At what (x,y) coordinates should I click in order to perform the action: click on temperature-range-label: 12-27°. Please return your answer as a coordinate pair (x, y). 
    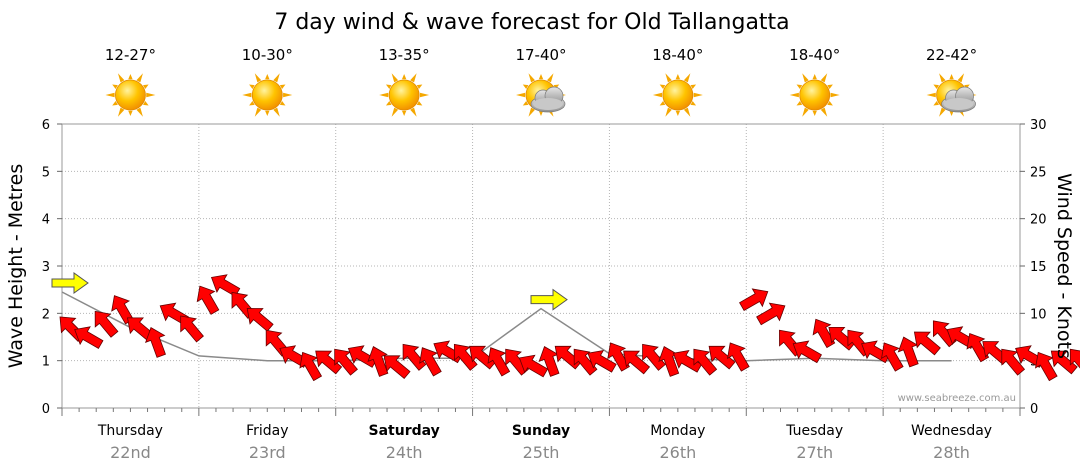
    Looking at the image, I should click on (130, 55).